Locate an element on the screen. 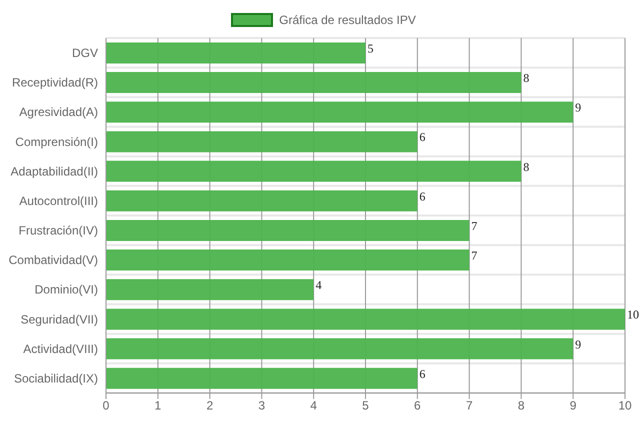 This screenshot has height=431, width=639. y-tick-label: Frustración(IV) is located at coordinates (58, 231).